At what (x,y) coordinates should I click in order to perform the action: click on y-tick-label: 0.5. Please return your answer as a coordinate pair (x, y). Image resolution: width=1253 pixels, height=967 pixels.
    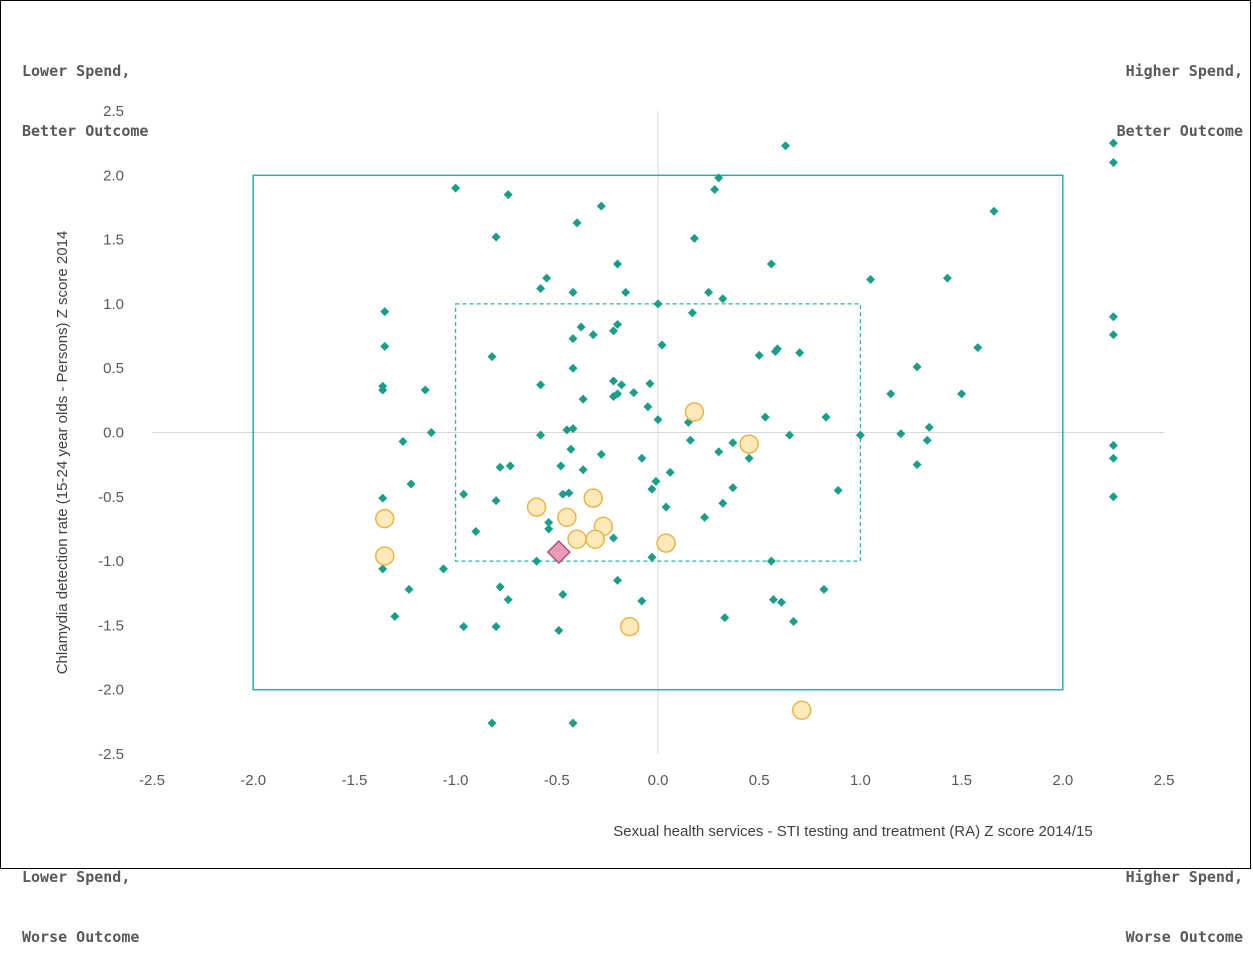
    Looking at the image, I should click on (113, 368).